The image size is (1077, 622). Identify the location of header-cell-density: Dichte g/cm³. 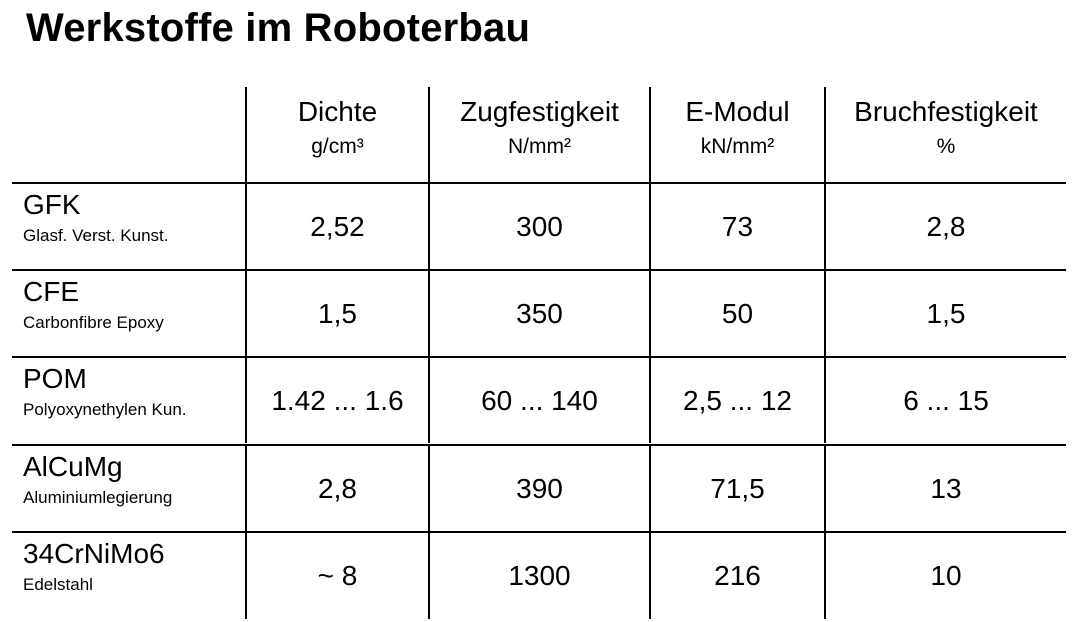
(336, 135).